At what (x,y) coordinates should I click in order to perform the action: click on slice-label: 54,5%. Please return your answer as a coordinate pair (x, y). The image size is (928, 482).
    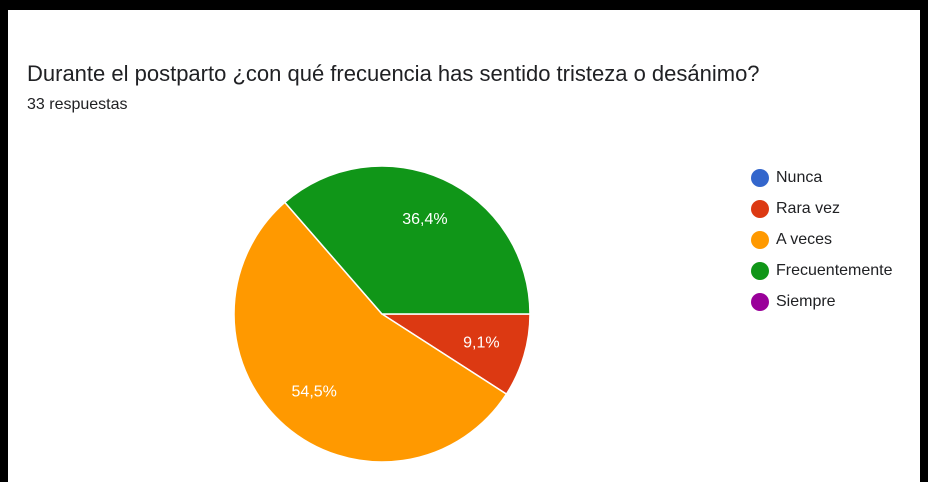
    Looking at the image, I should click on (314, 392).